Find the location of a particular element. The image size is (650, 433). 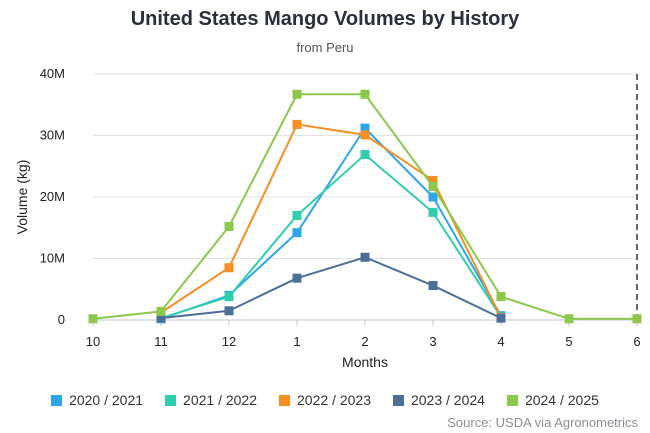

legend-label: 2020 / 2021 is located at coordinates (106, 400).